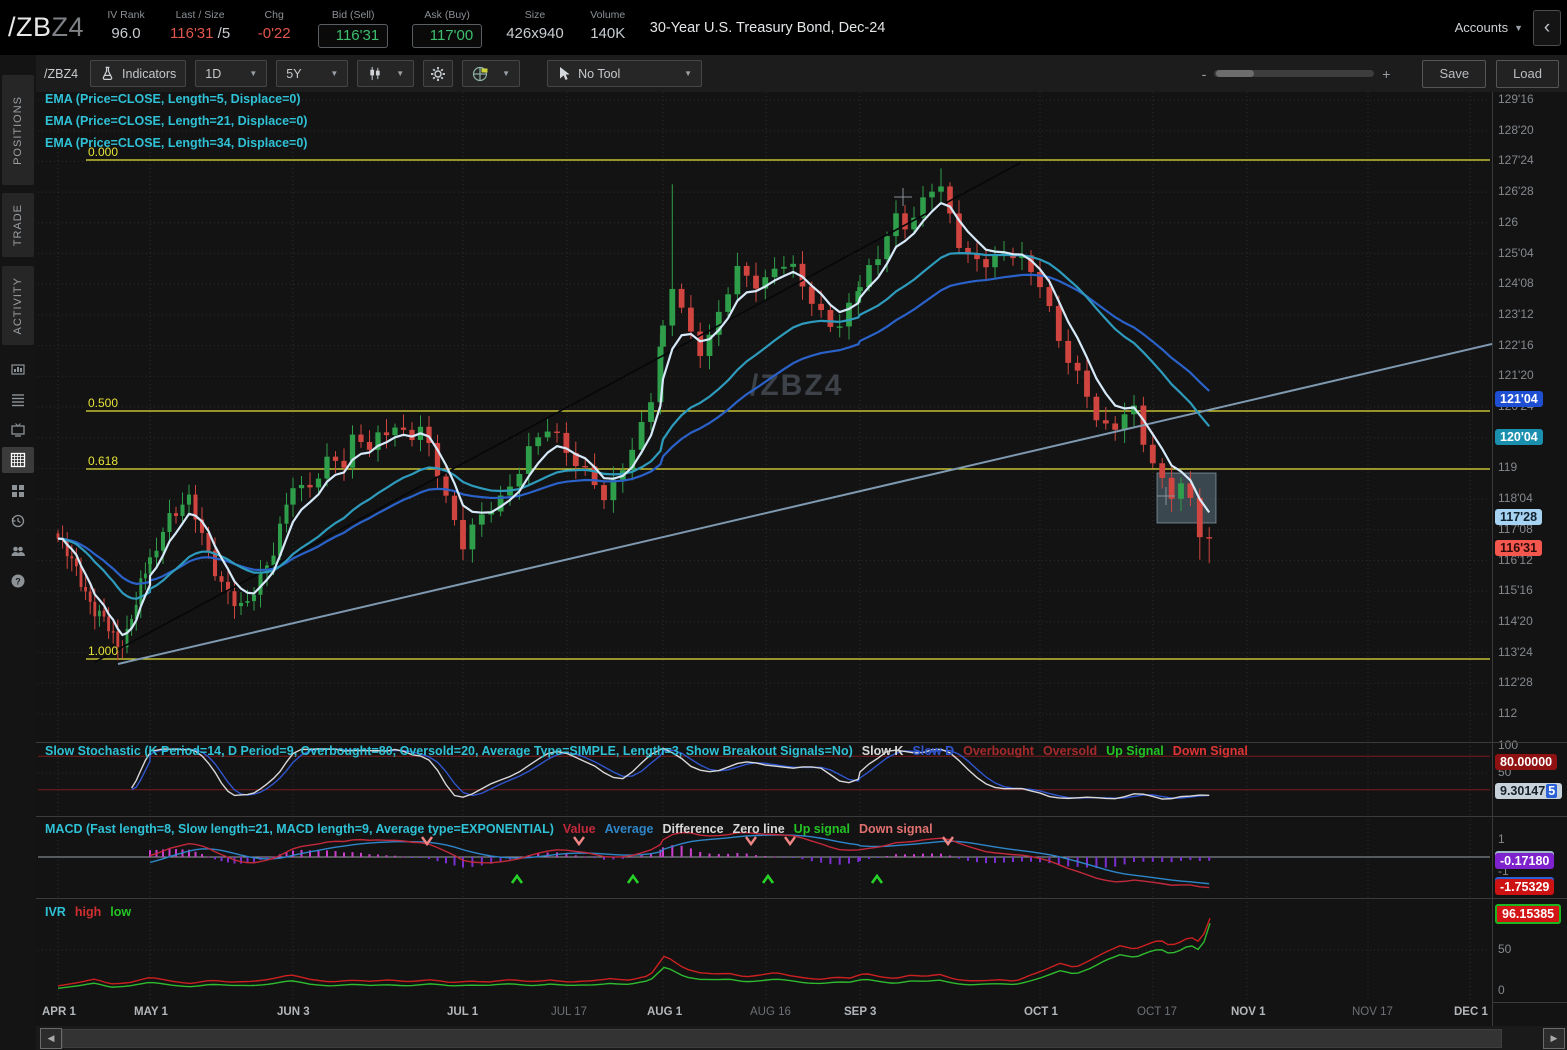 Image resolution: width=1567 pixels, height=1050 pixels. What do you see at coordinates (1454, 73) in the screenshot?
I see `save-button: Save` at bounding box center [1454, 73].